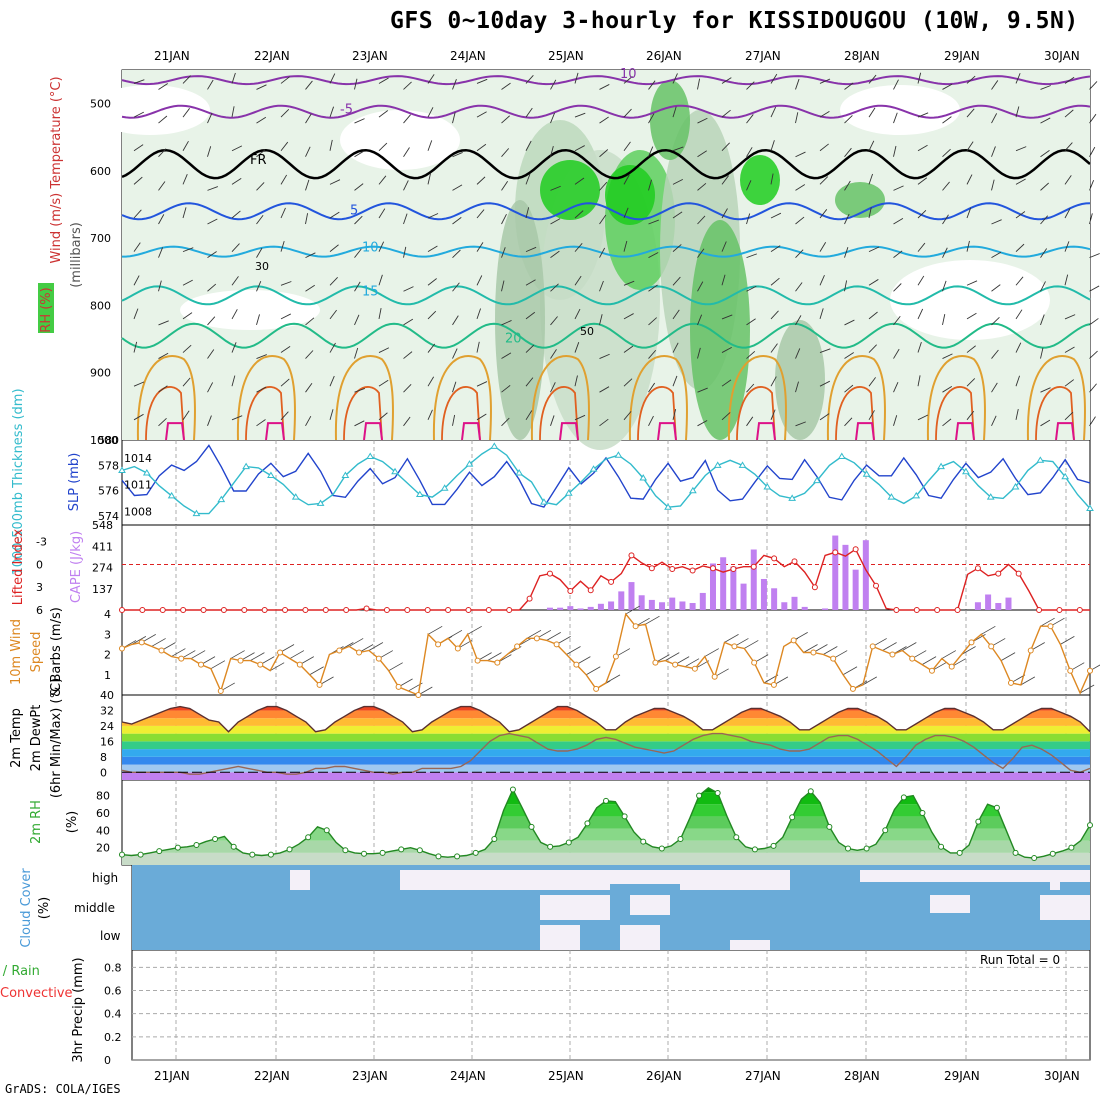  I want to click on ua-ytick-1: 600, so click(100, 171).